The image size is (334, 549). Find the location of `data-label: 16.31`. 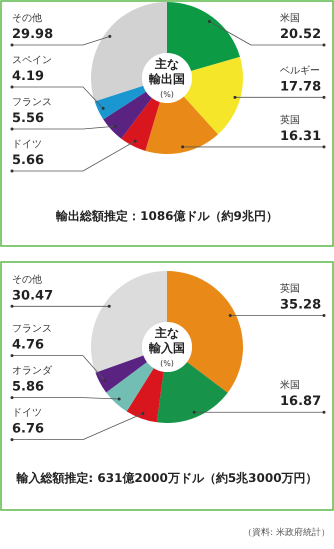

data-label: 16.31 is located at coordinates (301, 136).